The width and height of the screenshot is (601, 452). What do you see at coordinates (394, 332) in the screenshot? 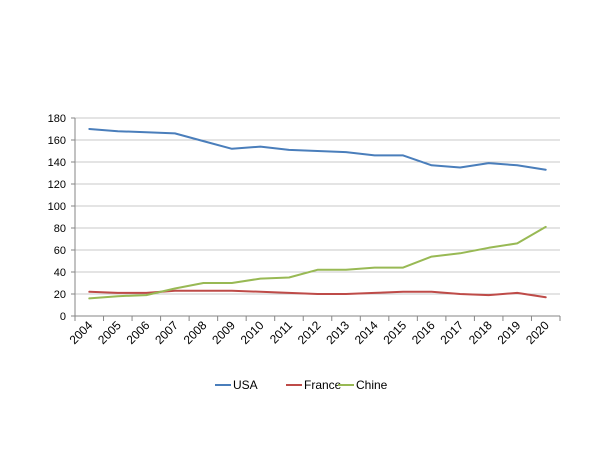
I see `x-tick-label: 2015` at bounding box center [394, 332].